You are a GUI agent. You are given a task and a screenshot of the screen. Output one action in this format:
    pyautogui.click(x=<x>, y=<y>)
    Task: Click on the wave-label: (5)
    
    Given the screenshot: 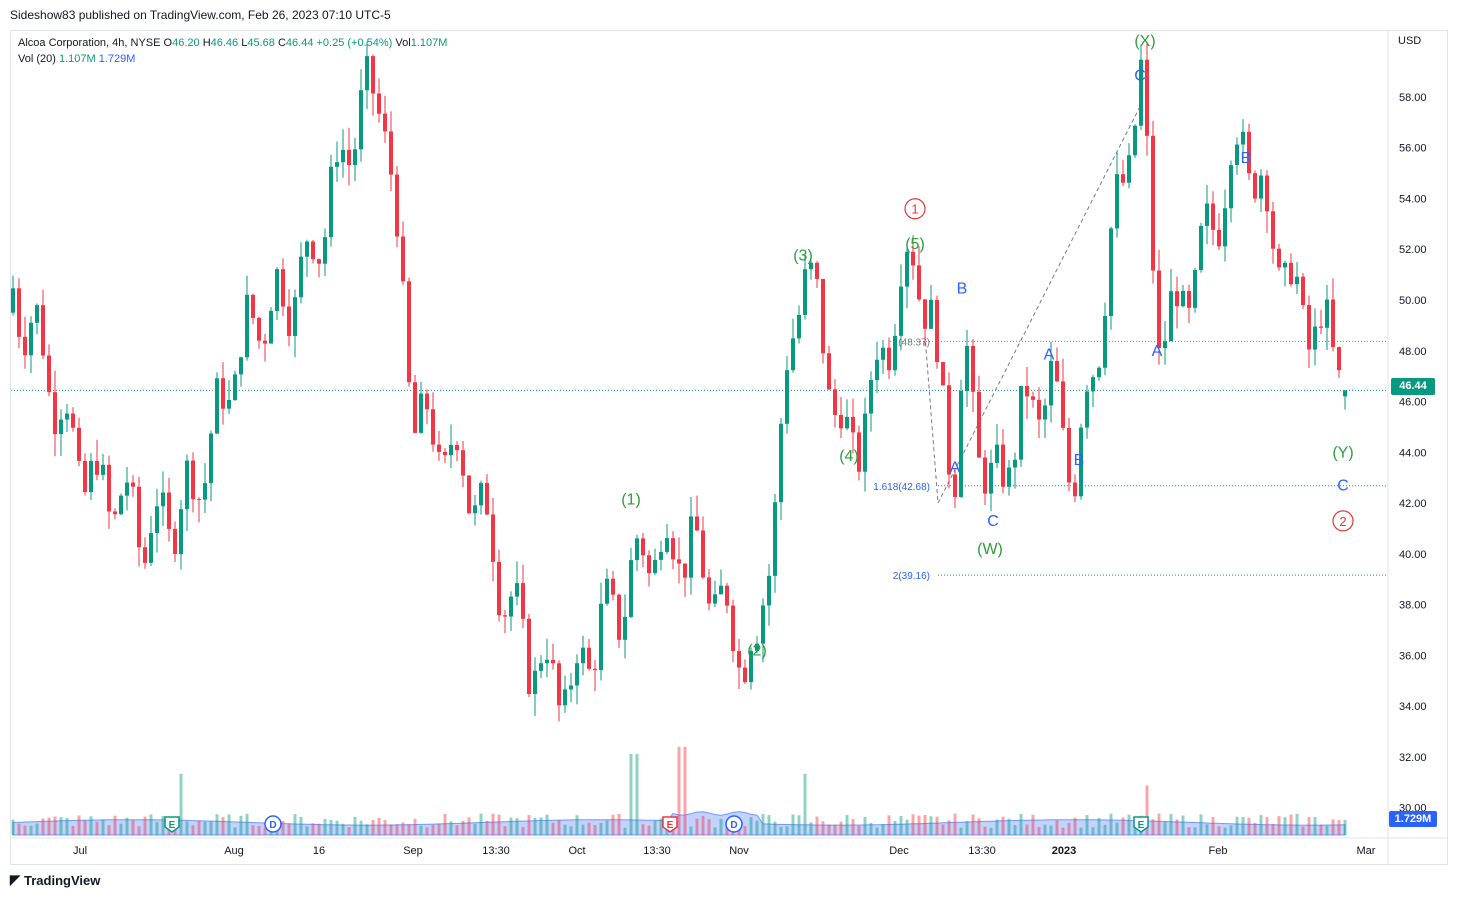 What is the action you would take?
    pyautogui.click(x=915, y=244)
    